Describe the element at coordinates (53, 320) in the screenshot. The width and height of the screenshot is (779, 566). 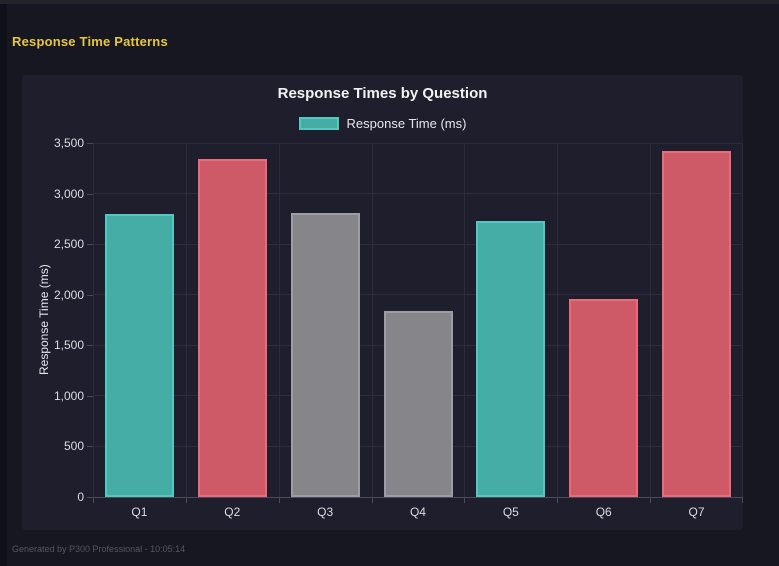
I see `y-axis: 0 500 1,000 1,500 2,000 2,500 3,000 3,500` at that location.